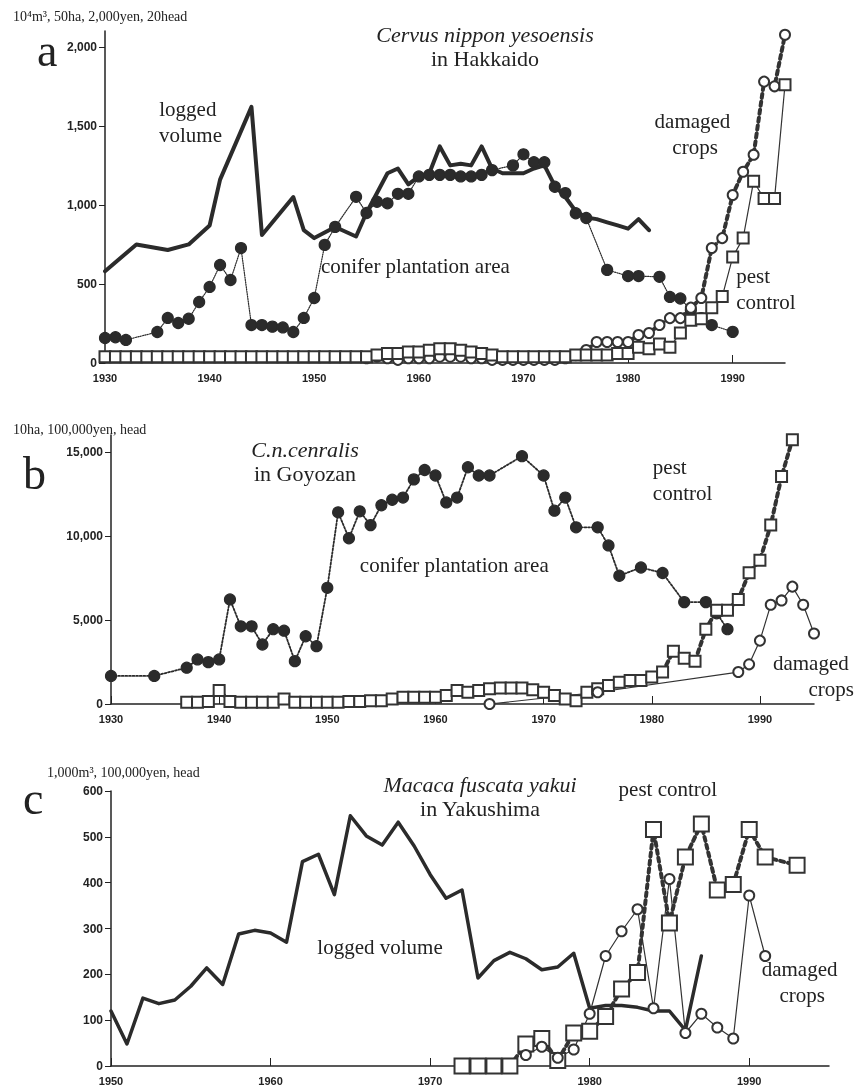 The image size is (862, 1086). Describe the element at coordinates (682, 480) in the screenshot. I see `text: pest control` at that location.